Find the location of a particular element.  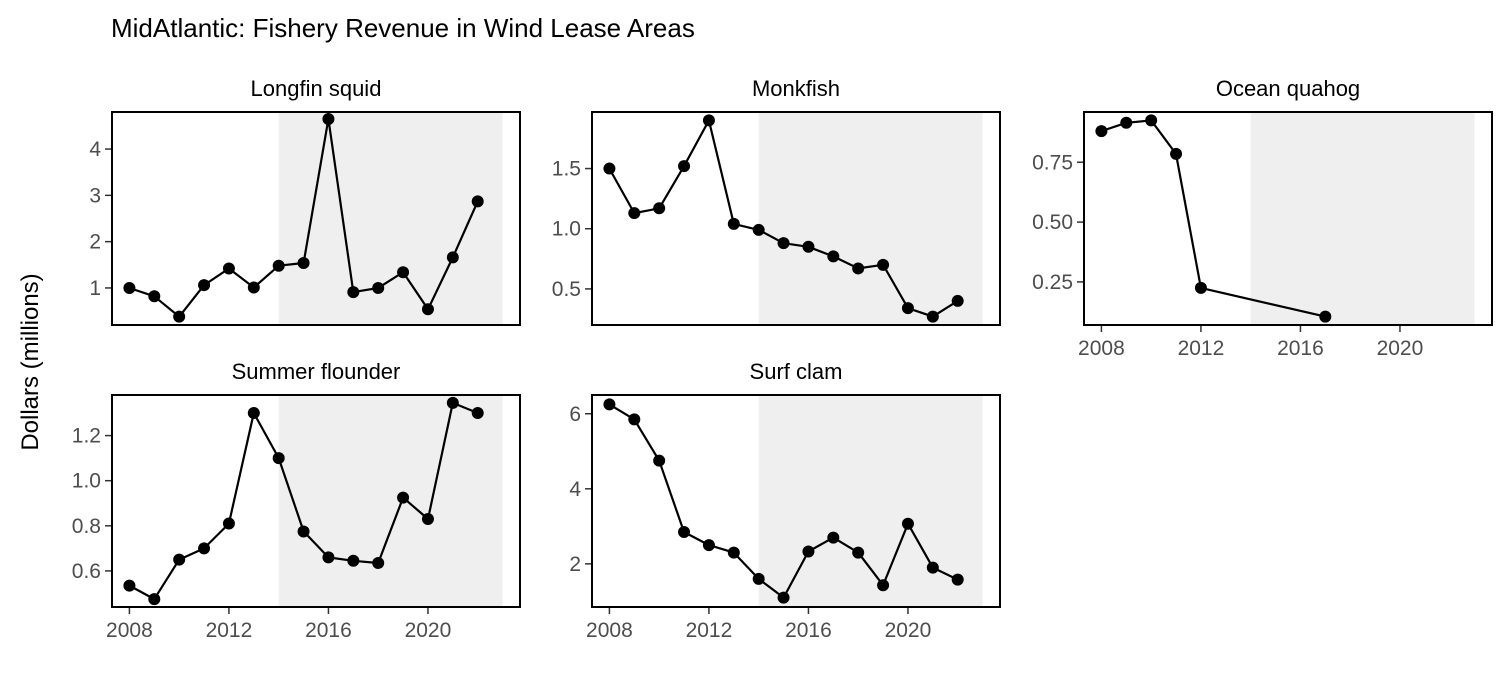

facet-label-surf-clam: Surf clam is located at coordinates (796, 371).